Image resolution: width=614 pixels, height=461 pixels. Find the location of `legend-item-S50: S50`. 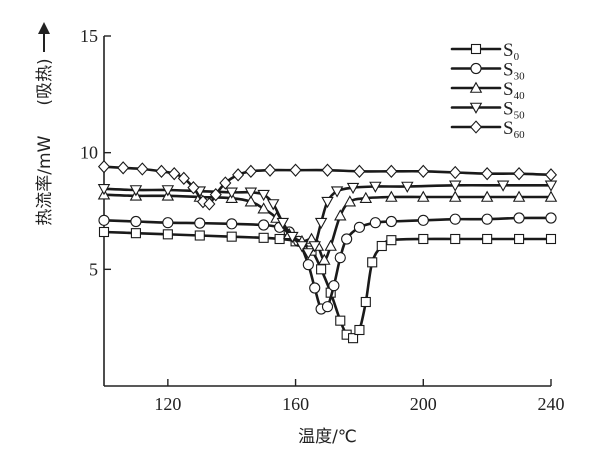

legend-item-S50: S50 is located at coordinates (487, 110).